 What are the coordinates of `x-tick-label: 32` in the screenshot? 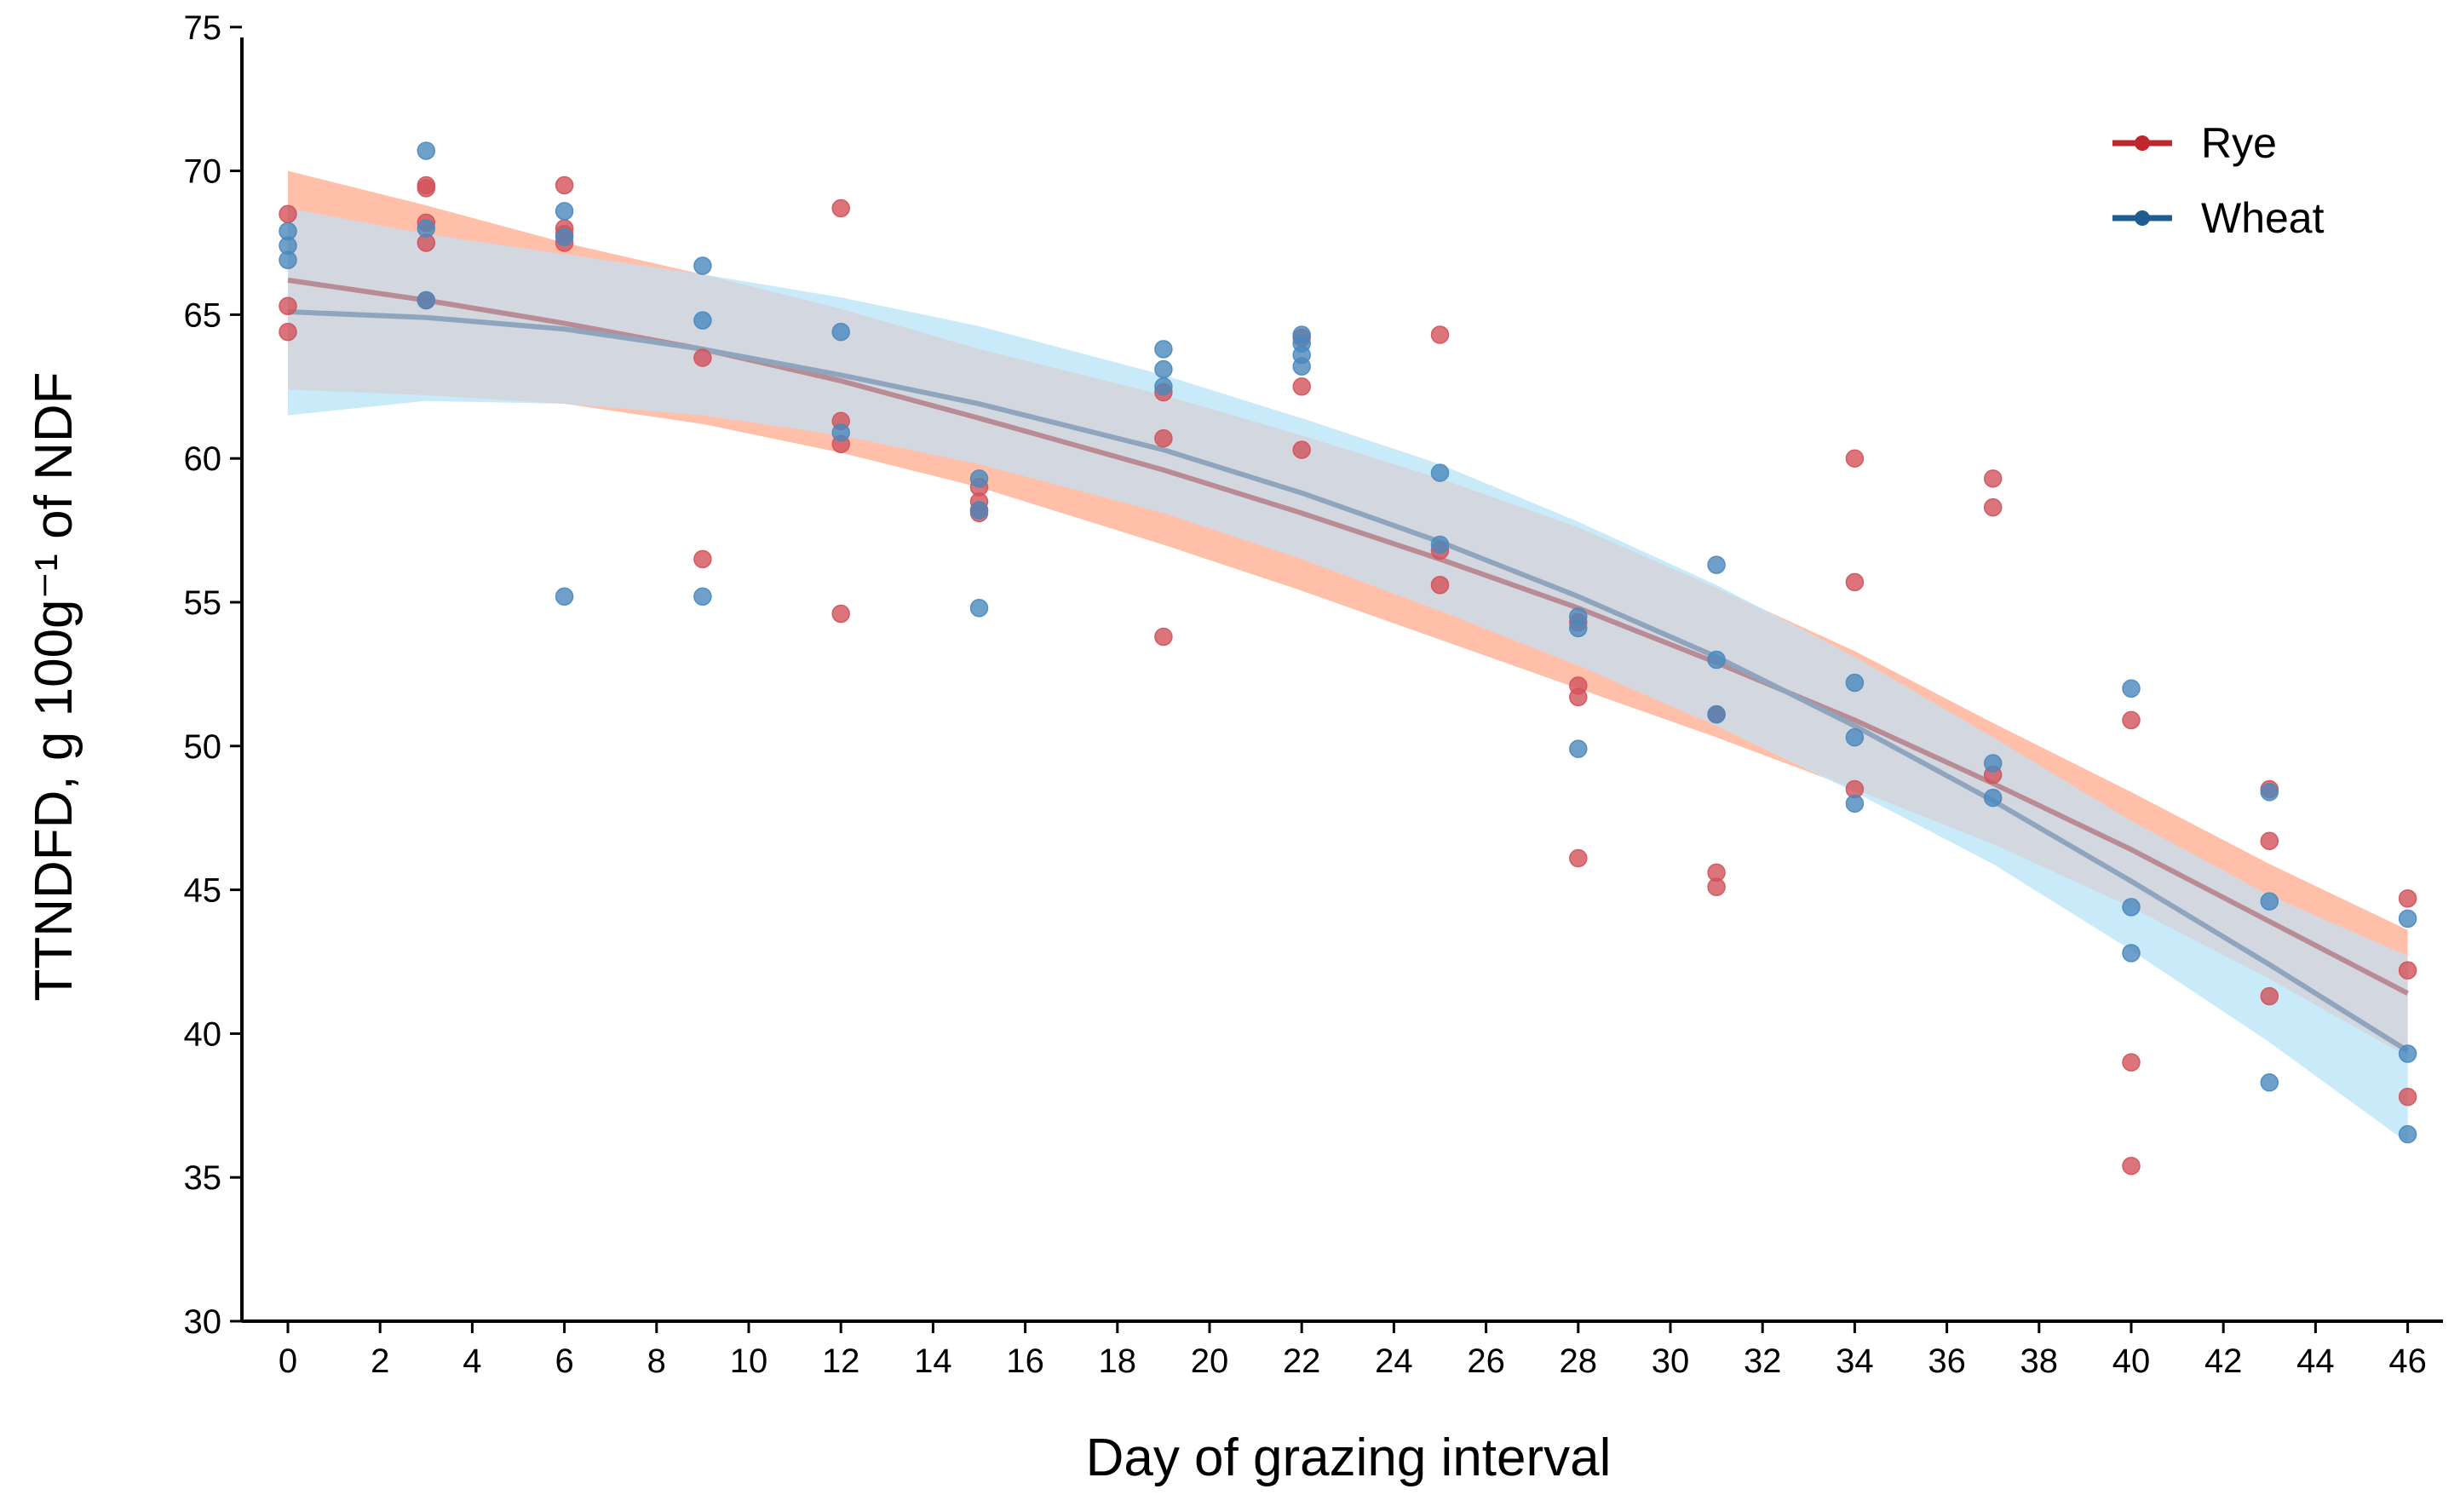 It's located at (1763, 1361).